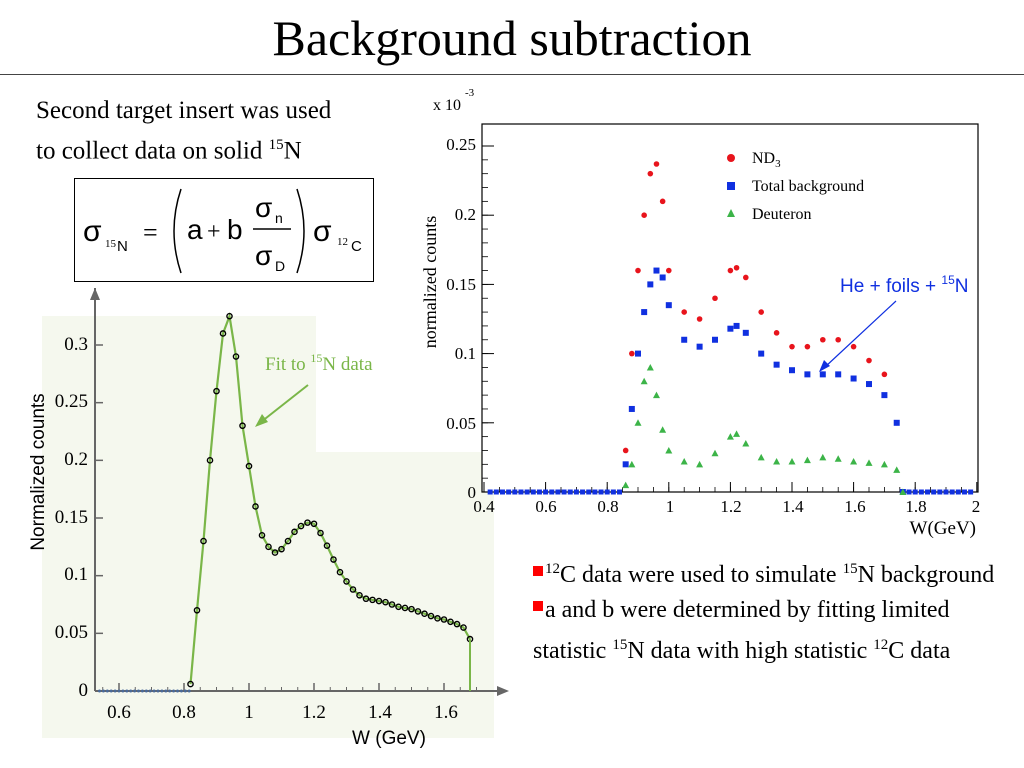 Image resolution: width=1024 pixels, height=768 pixels. Describe the element at coordinates (793, 506) in the screenshot. I see `right-xtick-label: 1.4` at that location.